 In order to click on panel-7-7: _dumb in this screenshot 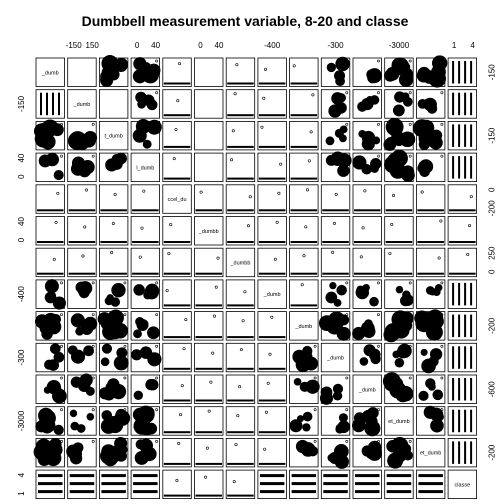, I will do `click(272, 294)`.